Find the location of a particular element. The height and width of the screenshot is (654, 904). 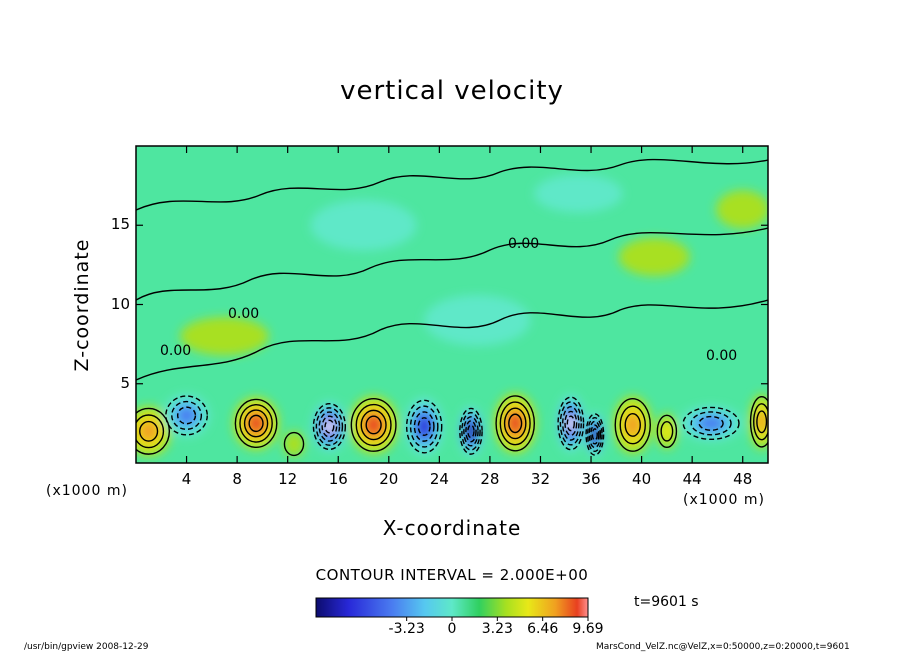

colorbar-tick-label: 3.23 is located at coordinates (497, 629).